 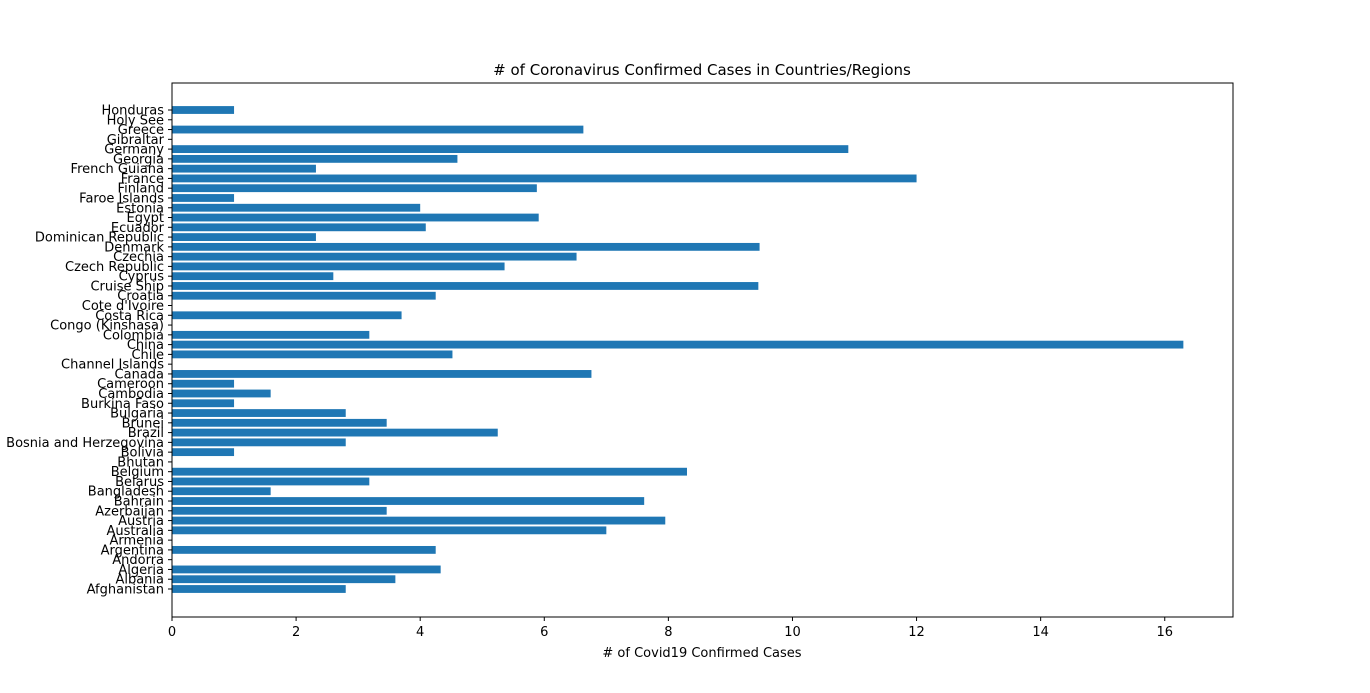 I want to click on y-tick-label: Costa Rica, so click(x=129, y=316).